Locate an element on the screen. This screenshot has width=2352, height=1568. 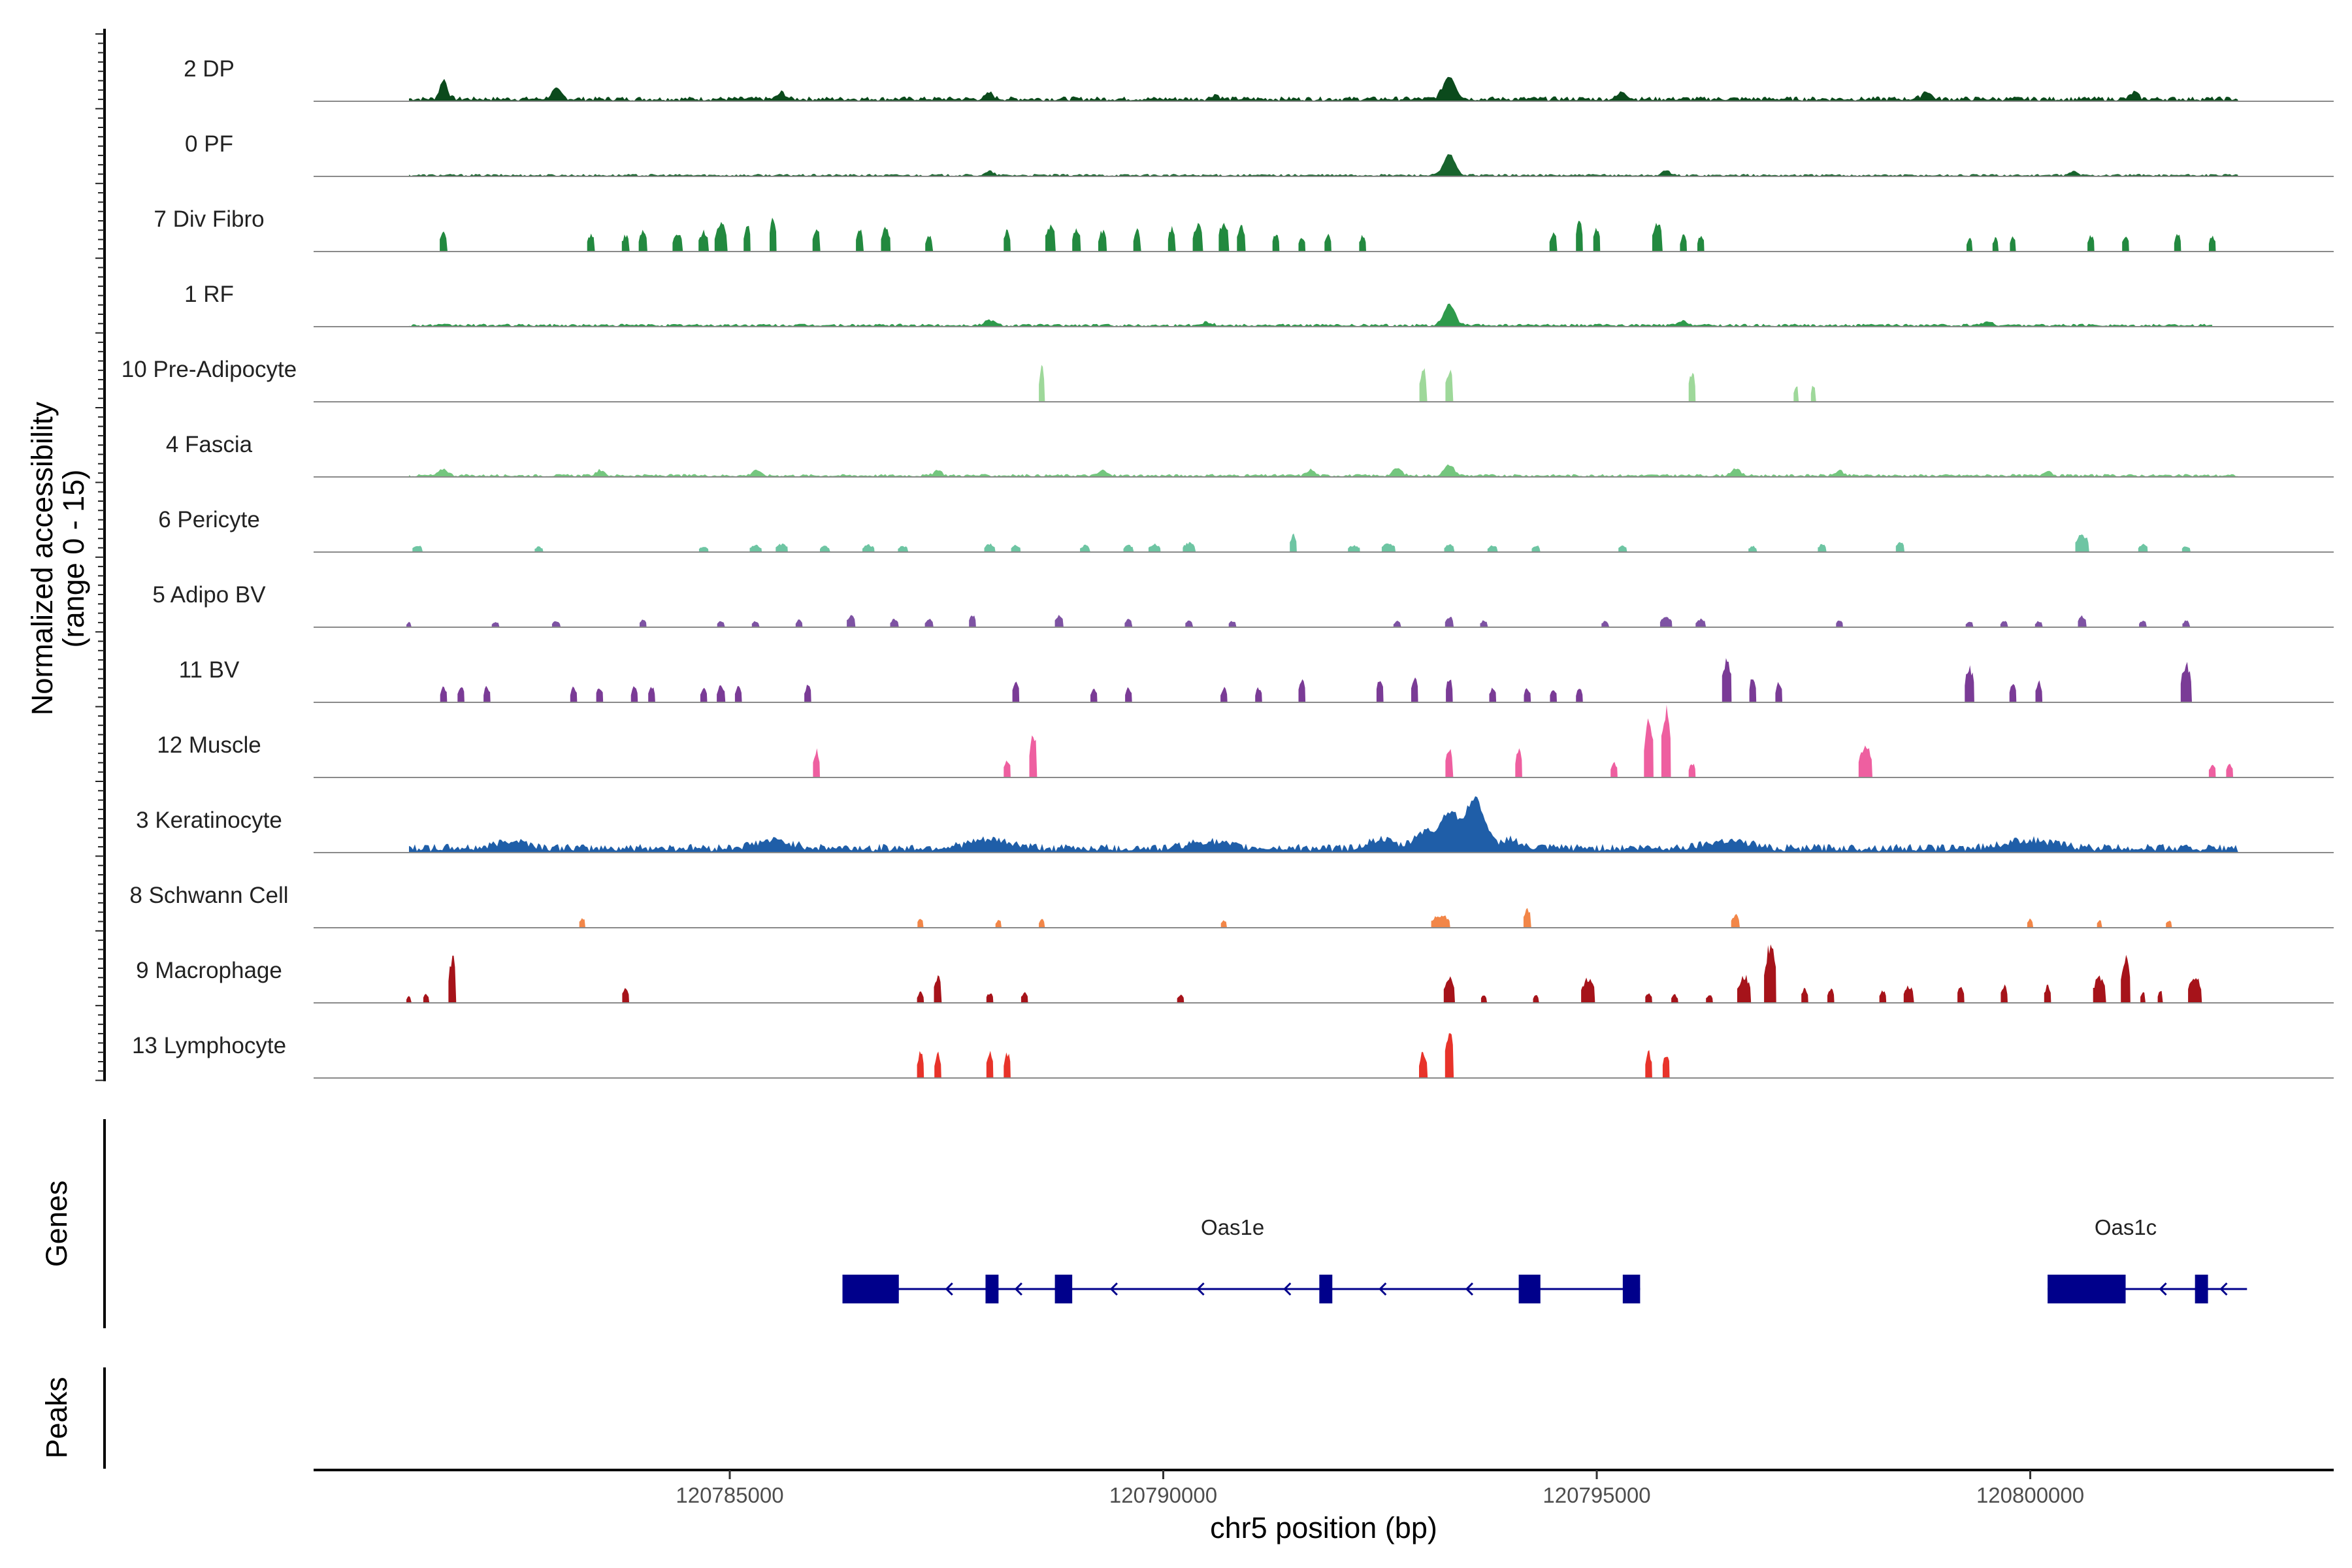
coverage-y-axis-ticks is located at coordinates (100, 557).